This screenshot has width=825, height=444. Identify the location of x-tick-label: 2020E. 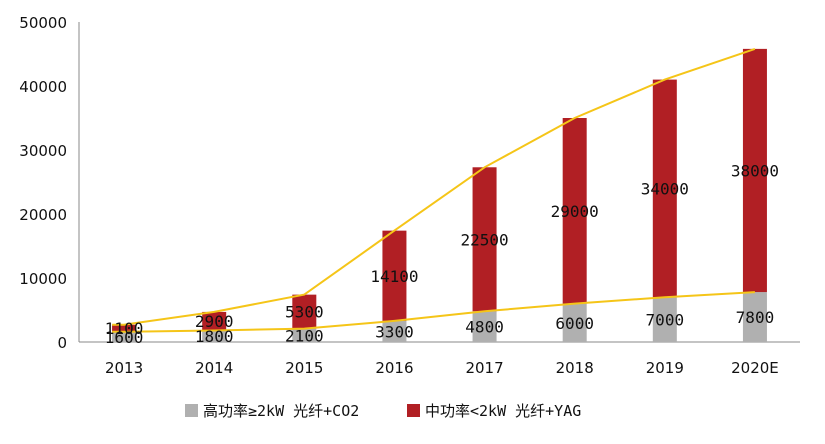
(755, 368).